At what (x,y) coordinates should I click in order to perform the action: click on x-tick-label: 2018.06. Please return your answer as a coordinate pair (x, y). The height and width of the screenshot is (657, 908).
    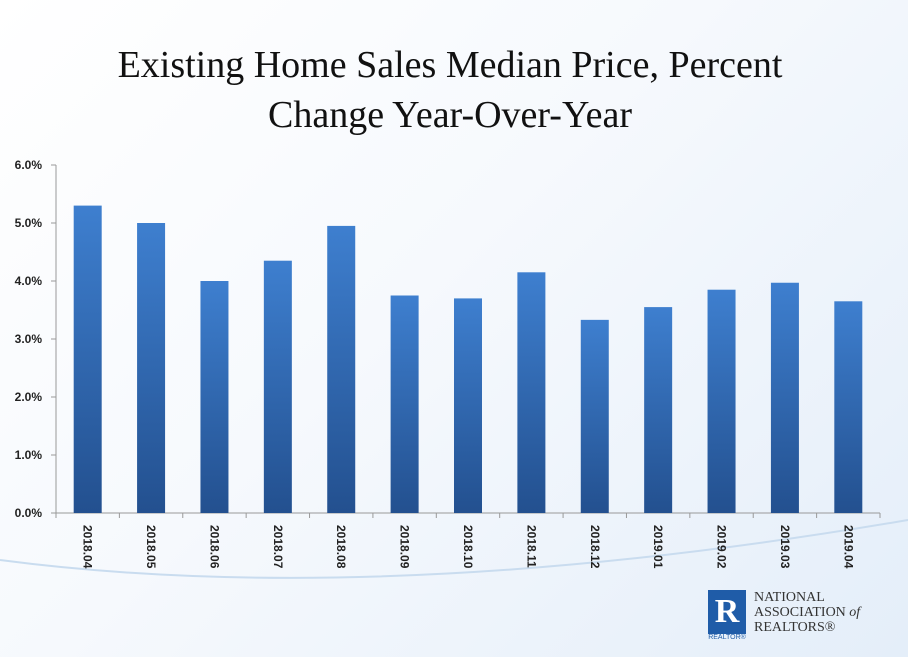
    Looking at the image, I should click on (214, 547).